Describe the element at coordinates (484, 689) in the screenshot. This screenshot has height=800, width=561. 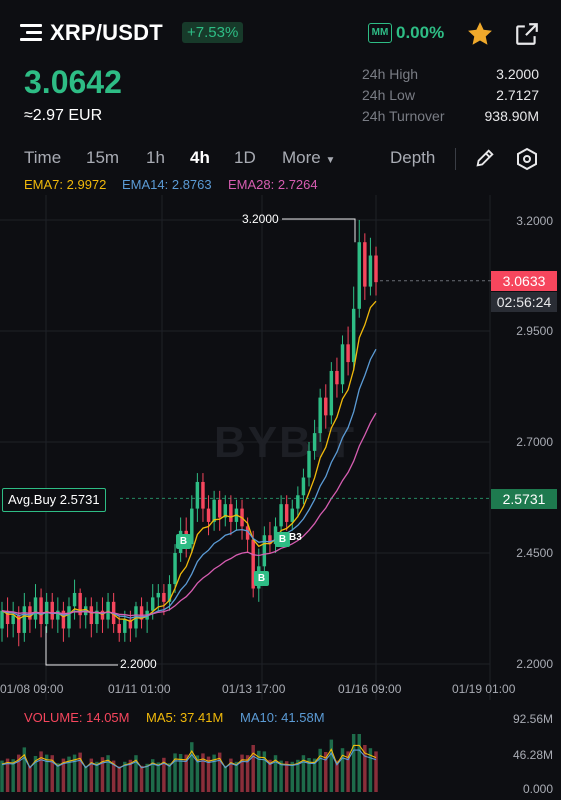
I see `x-tick-label: 01/19 01:00` at that location.